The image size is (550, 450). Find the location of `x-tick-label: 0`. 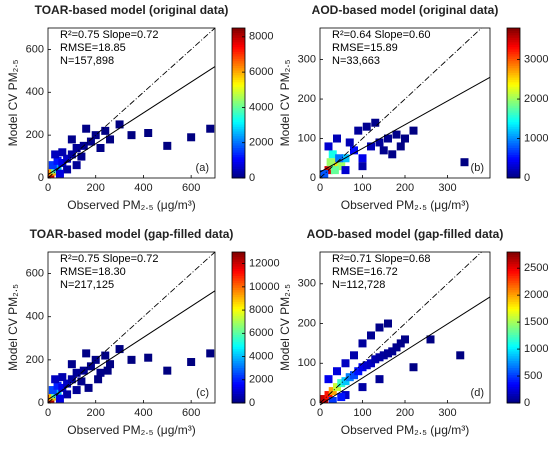

x-tick-label: 0 is located at coordinates (320, 413).